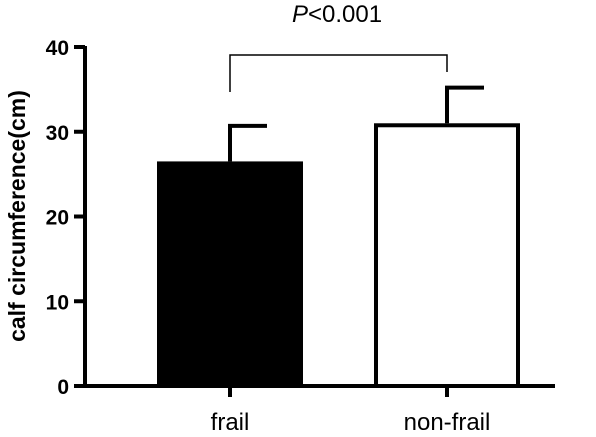  I want to click on significance-bracket, so click(338, 73).